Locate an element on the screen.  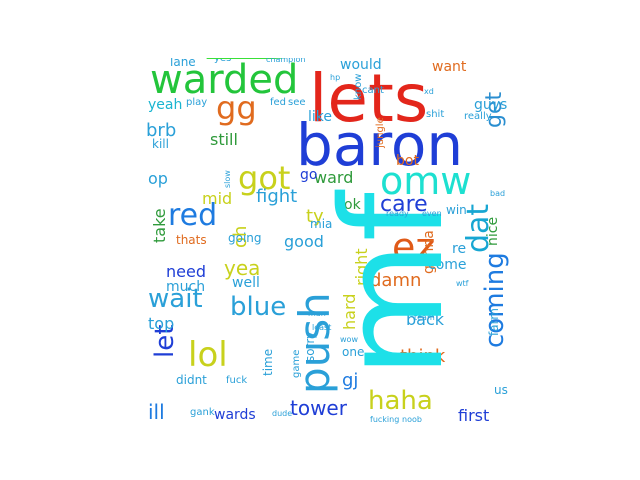
word-baron: baron is located at coordinates (380, 145).